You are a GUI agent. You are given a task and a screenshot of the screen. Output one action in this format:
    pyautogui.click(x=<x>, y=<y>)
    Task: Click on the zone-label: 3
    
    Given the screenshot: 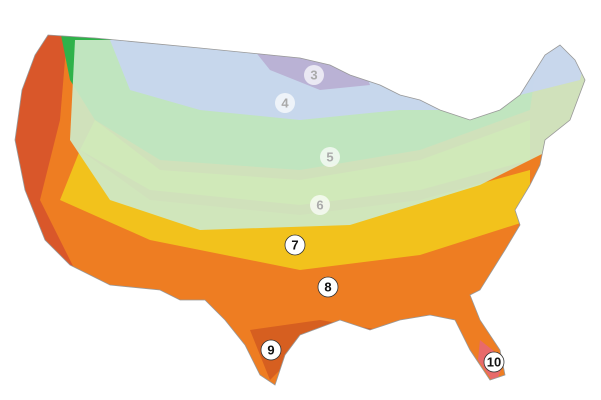 What is the action you would take?
    pyautogui.click(x=313, y=74)
    